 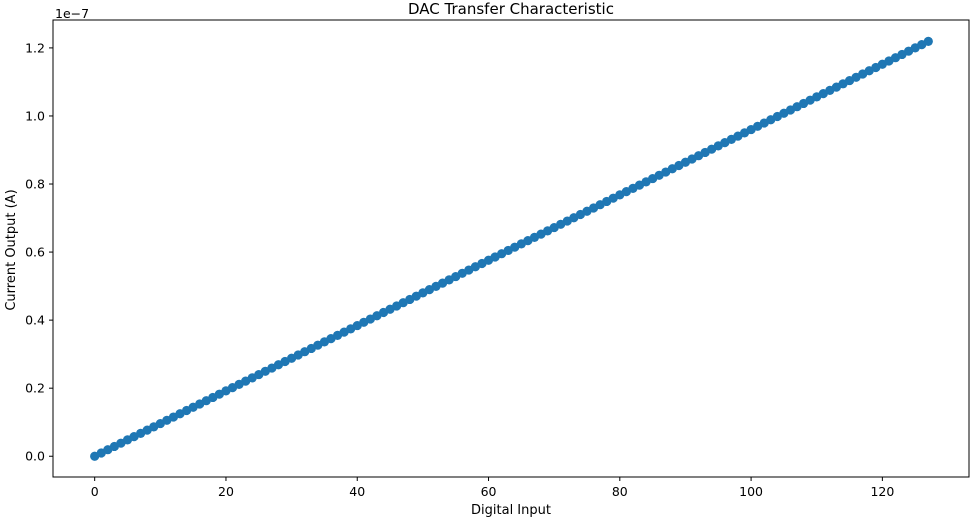 What do you see at coordinates (95, 491) in the screenshot?
I see `x-tick-label: 0` at bounding box center [95, 491].